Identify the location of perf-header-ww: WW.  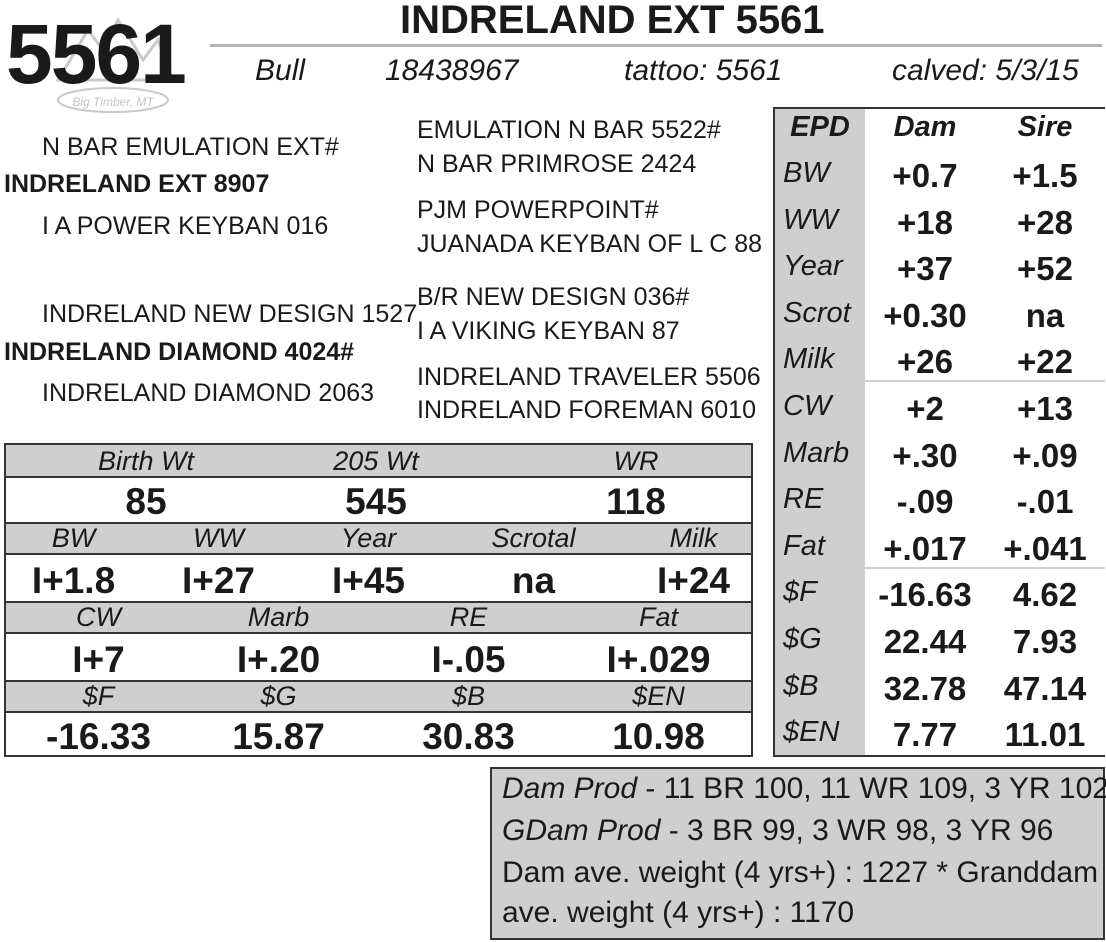
(218, 538).